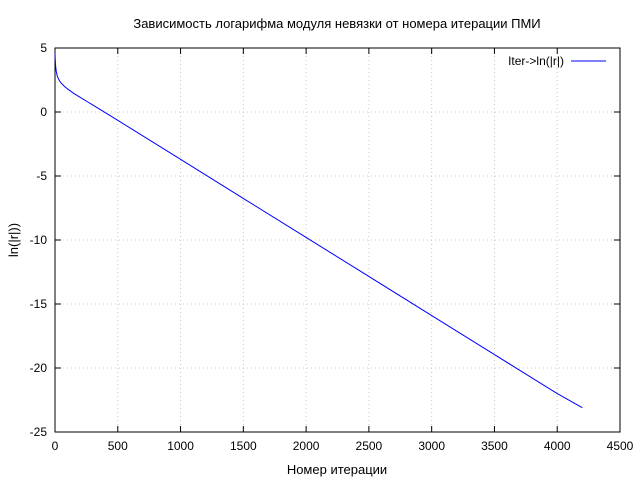 The image size is (640, 480). Describe the element at coordinates (180, 446) in the screenshot. I see `x-tick-label: 1000` at that location.